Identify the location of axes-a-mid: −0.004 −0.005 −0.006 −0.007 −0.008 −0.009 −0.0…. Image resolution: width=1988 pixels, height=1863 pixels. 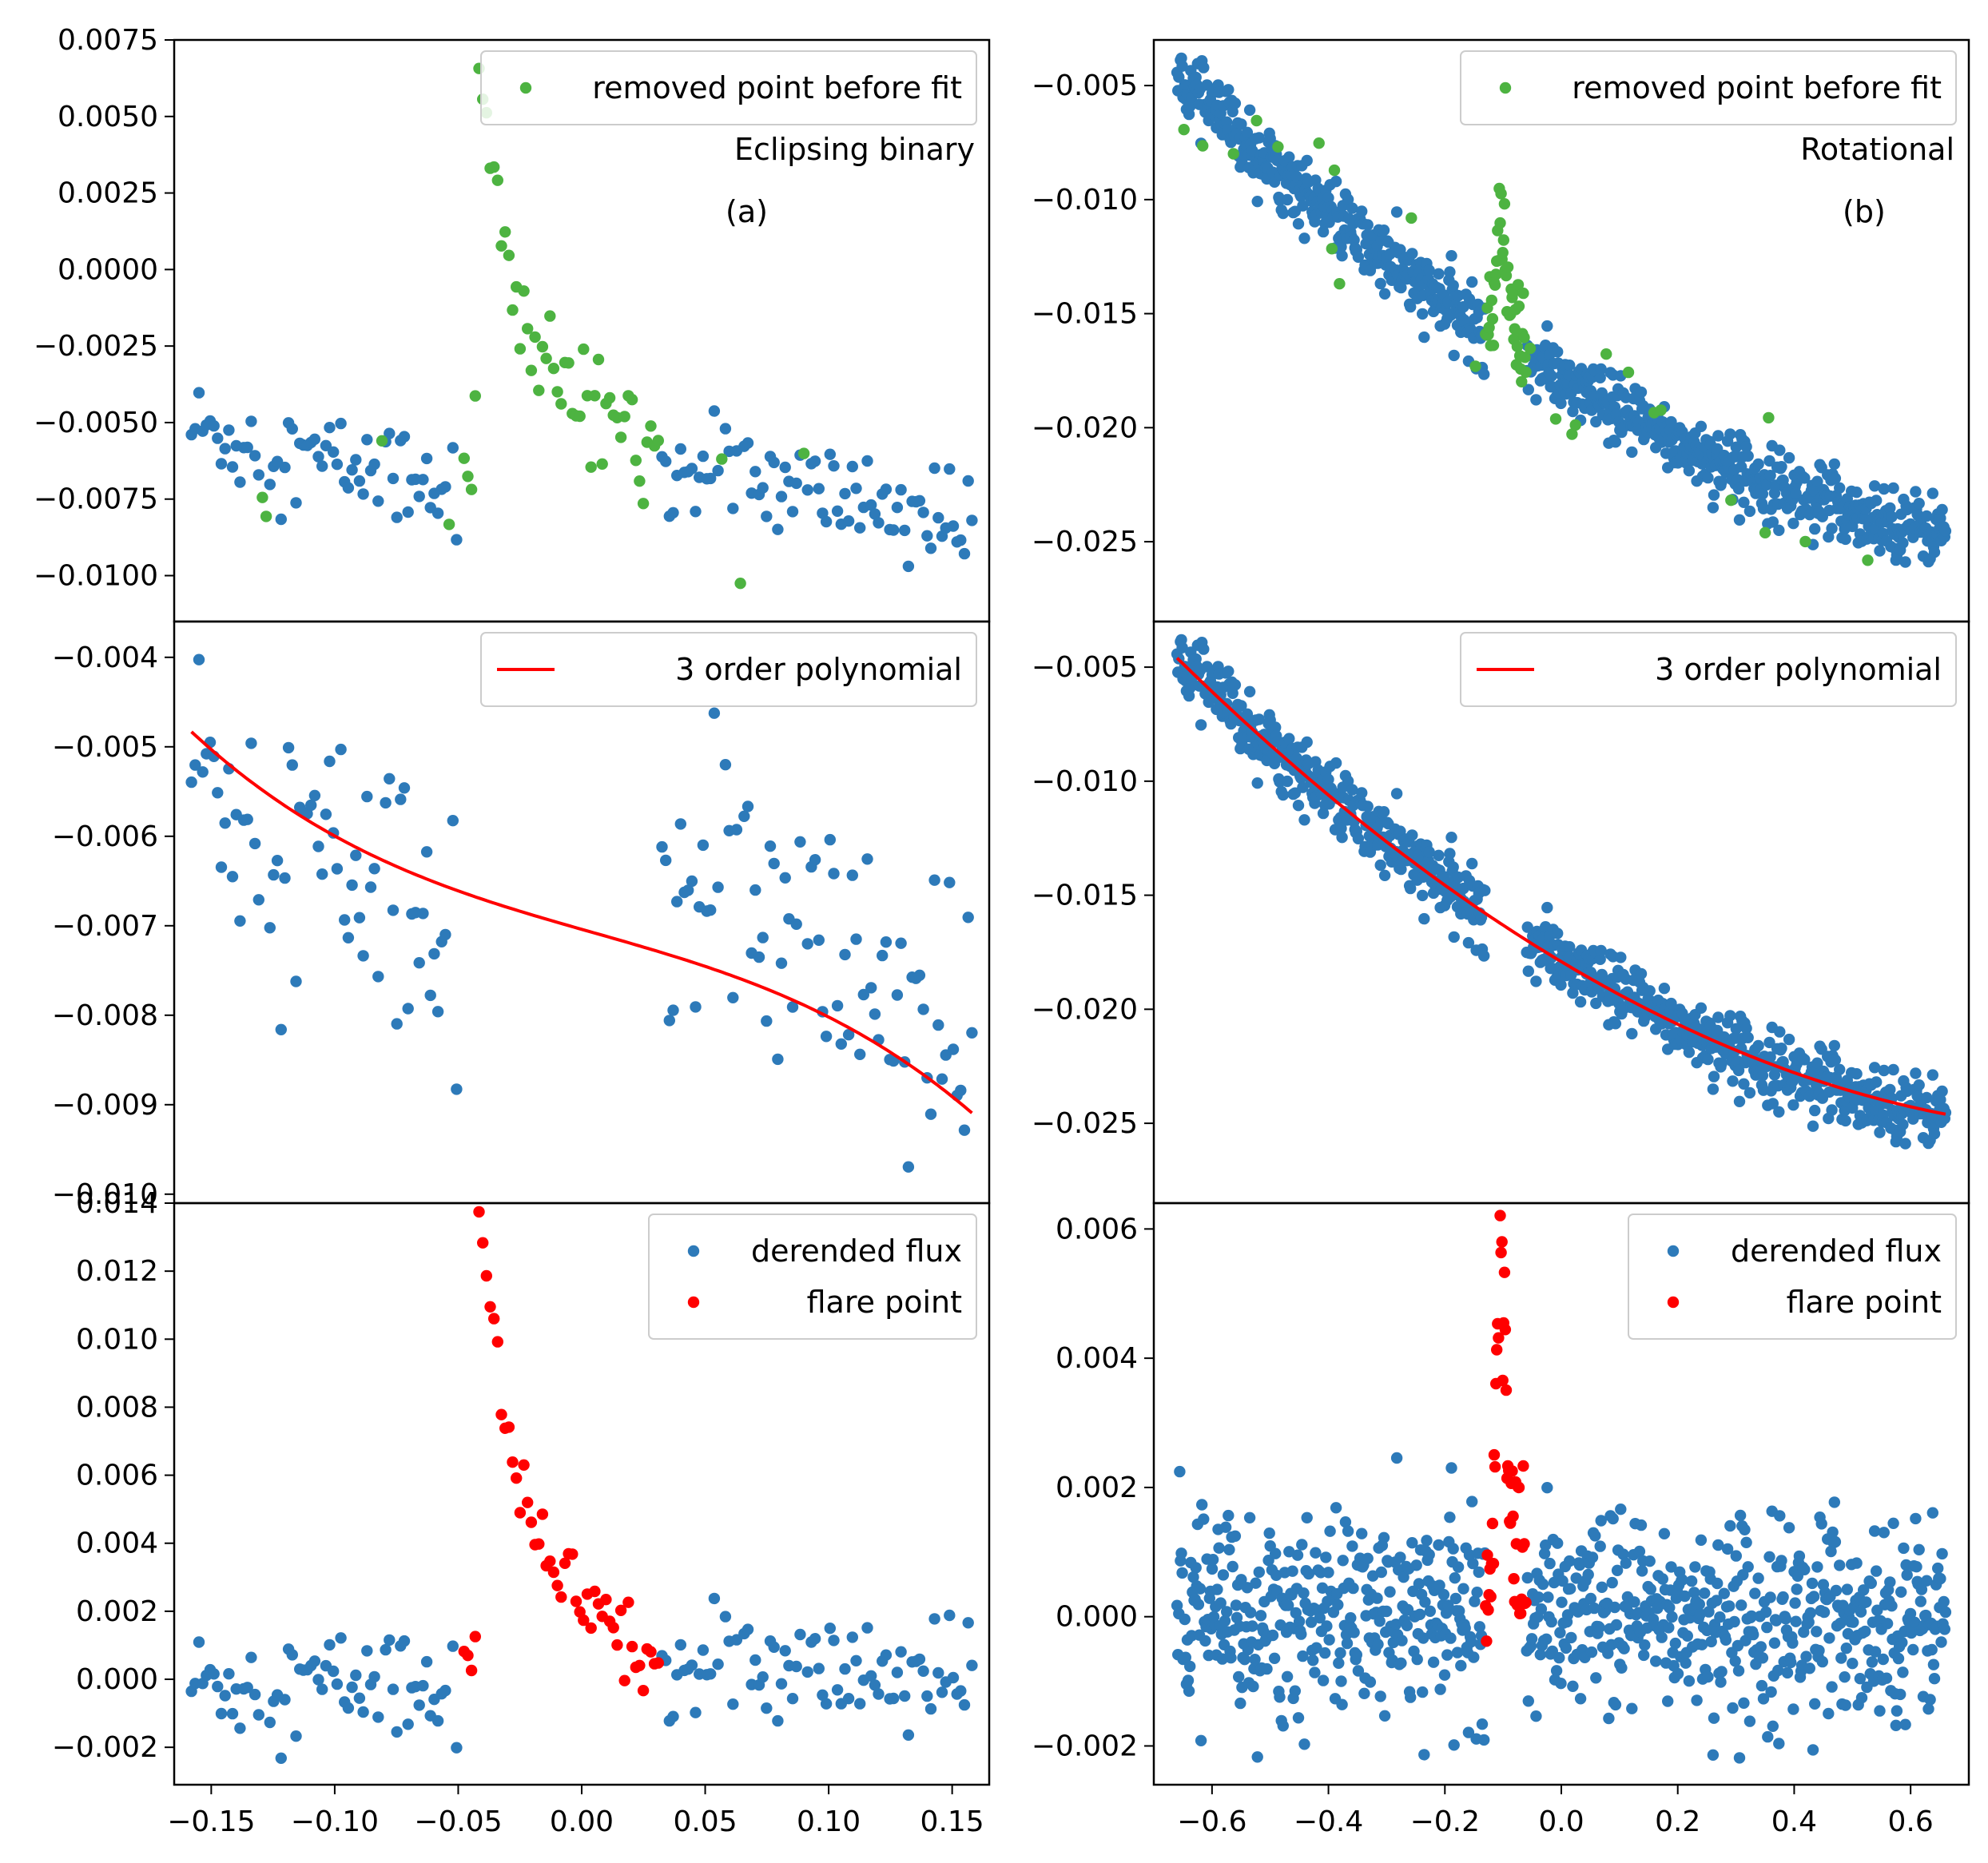
(113, 927).